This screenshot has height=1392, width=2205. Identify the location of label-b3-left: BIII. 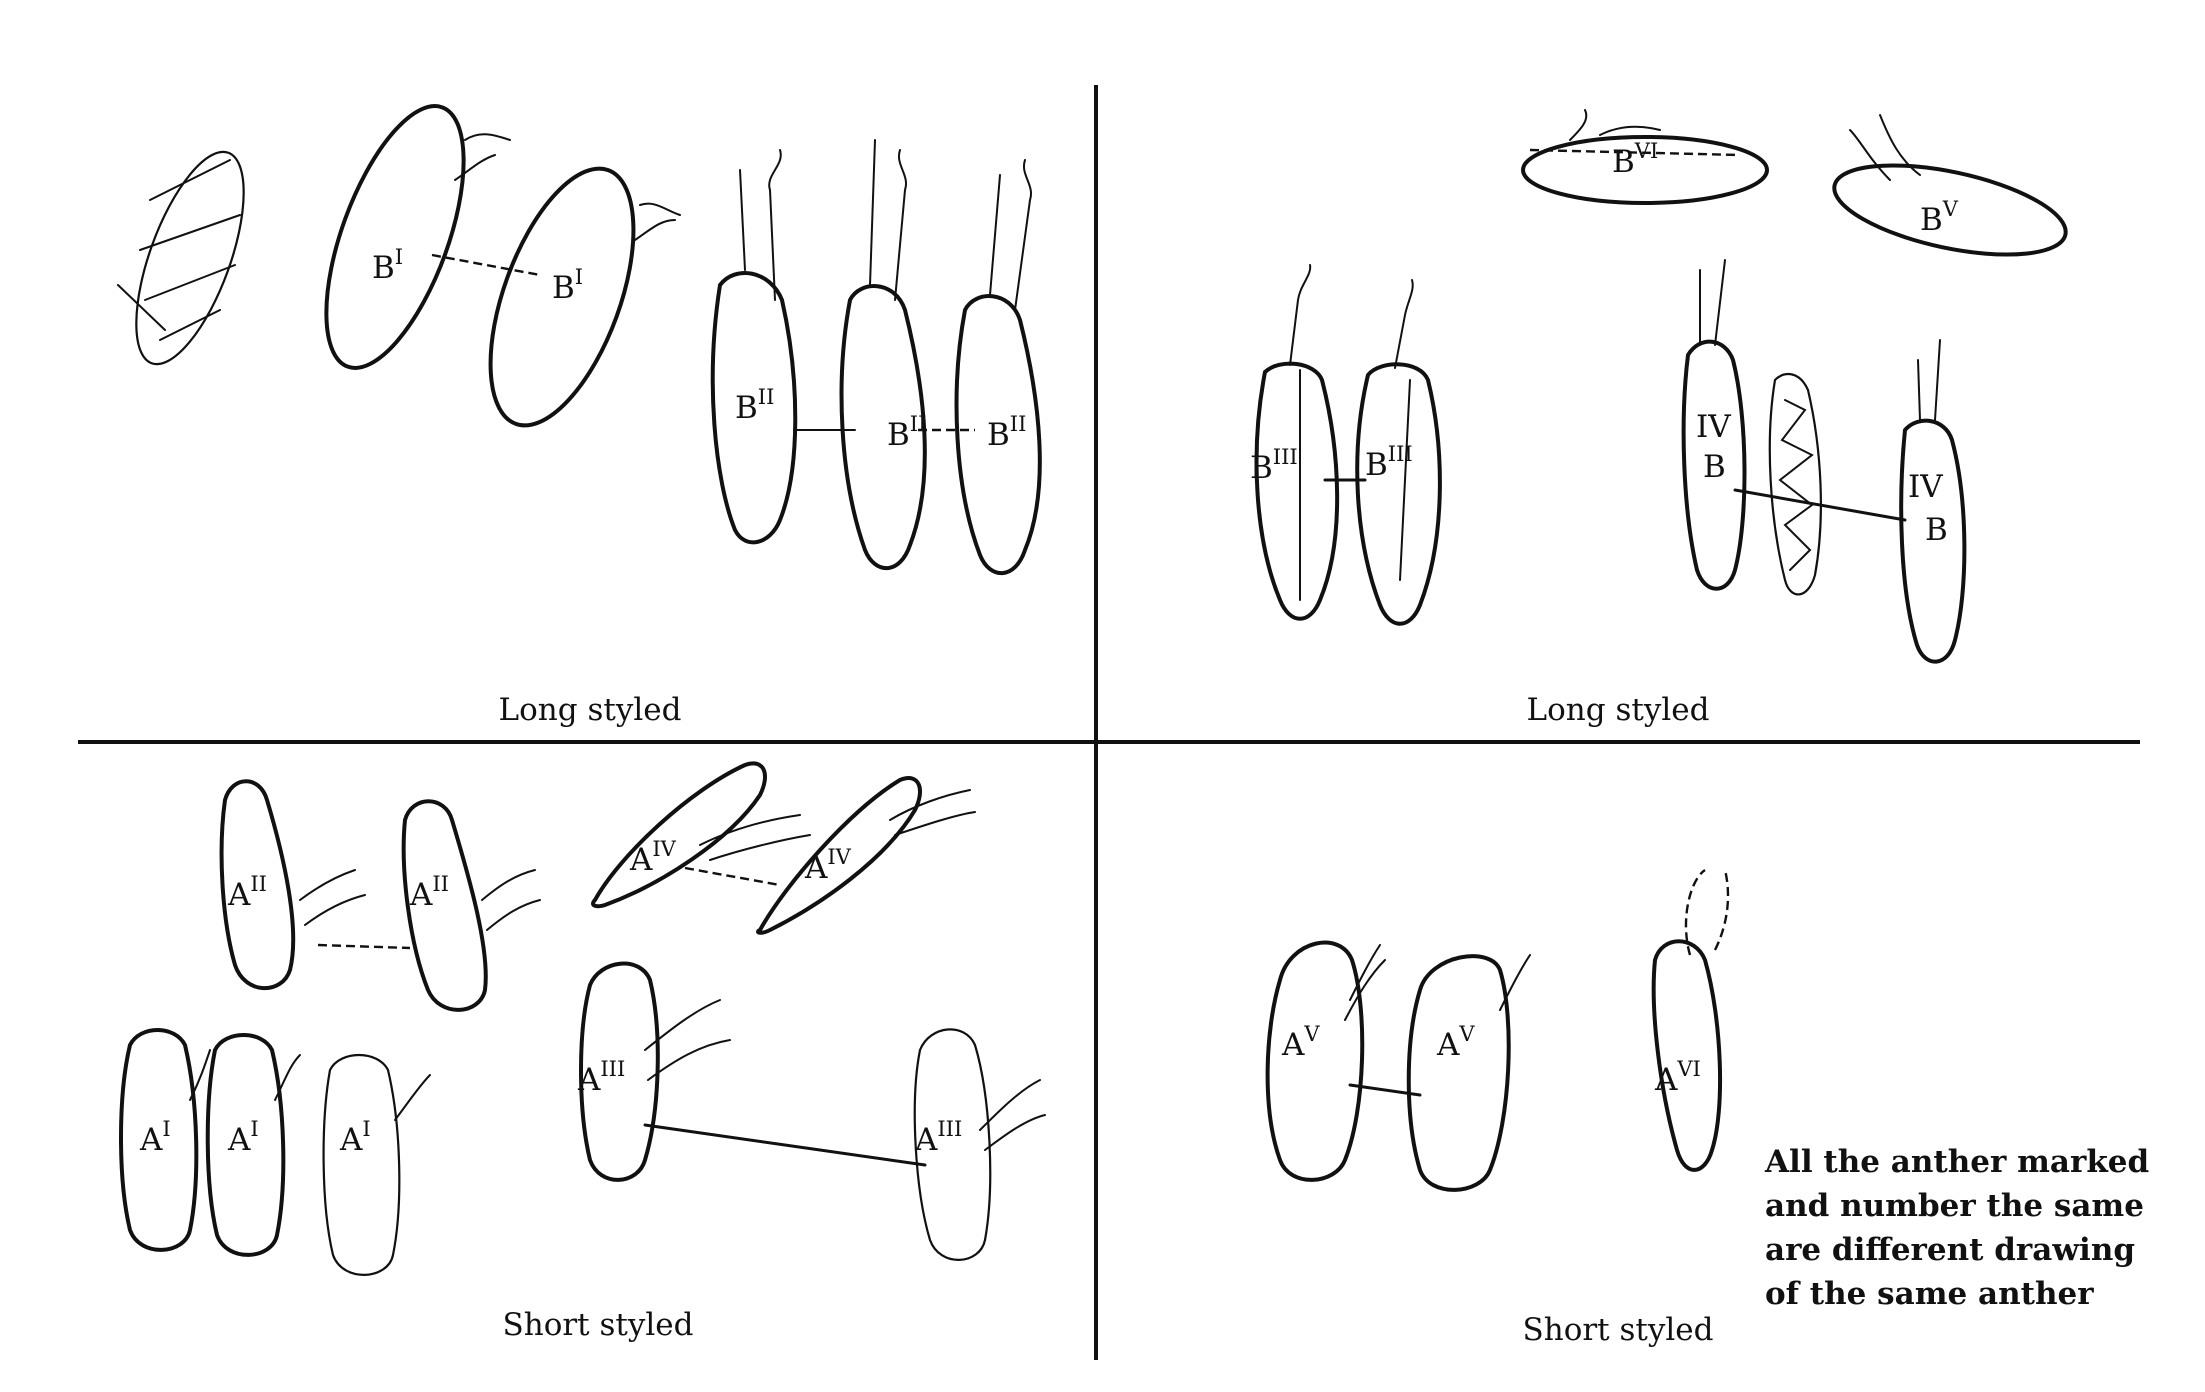
(1274, 465).